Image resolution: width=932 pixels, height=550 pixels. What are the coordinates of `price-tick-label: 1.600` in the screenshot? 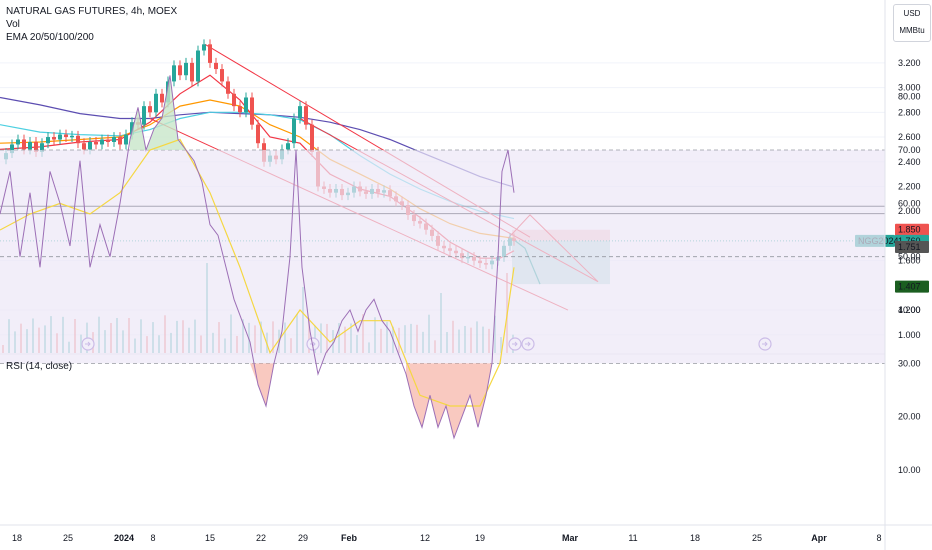 It's located at (909, 261).